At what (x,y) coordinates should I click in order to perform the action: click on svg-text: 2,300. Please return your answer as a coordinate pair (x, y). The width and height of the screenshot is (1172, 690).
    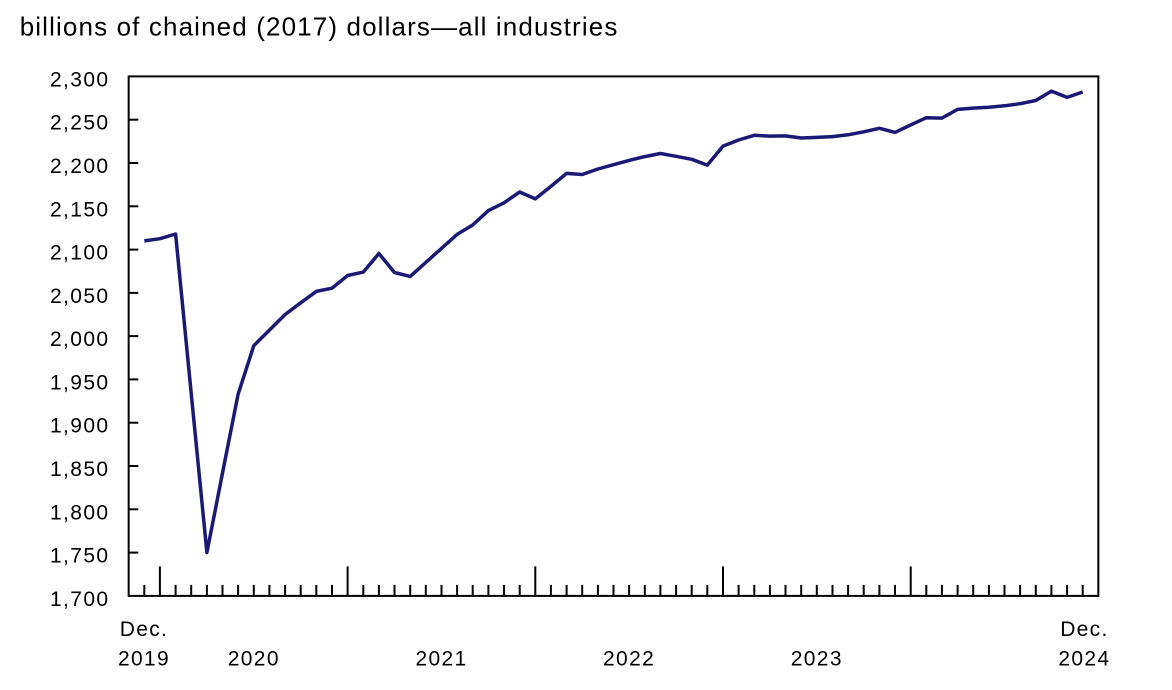
    Looking at the image, I should click on (80, 79).